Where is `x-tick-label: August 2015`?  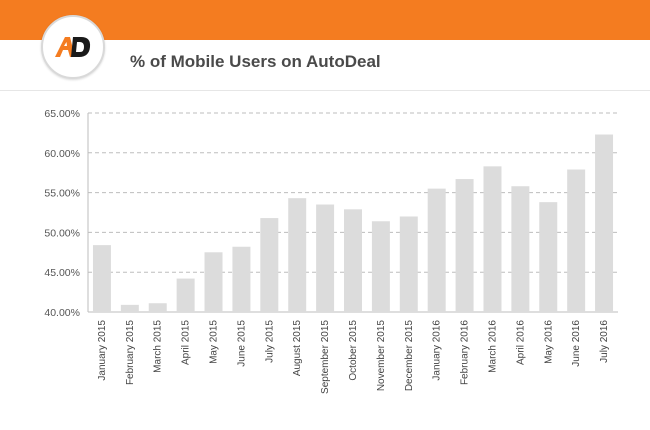 x-tick-label: August 2015 is located at coordinates (297, 348).